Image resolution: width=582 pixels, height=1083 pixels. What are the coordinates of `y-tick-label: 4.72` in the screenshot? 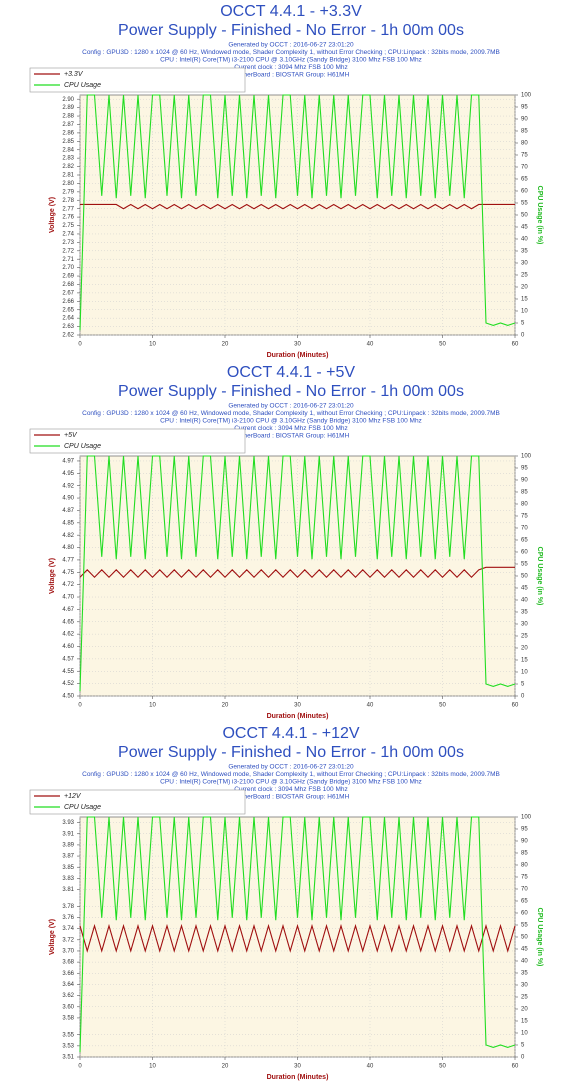 It's located at (68, 585).